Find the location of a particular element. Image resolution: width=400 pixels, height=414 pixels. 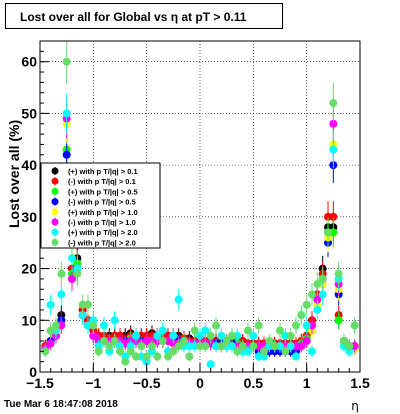

legend-entry: (+) with p T/|q| > 2.0 is located at coordinates (94, 232).